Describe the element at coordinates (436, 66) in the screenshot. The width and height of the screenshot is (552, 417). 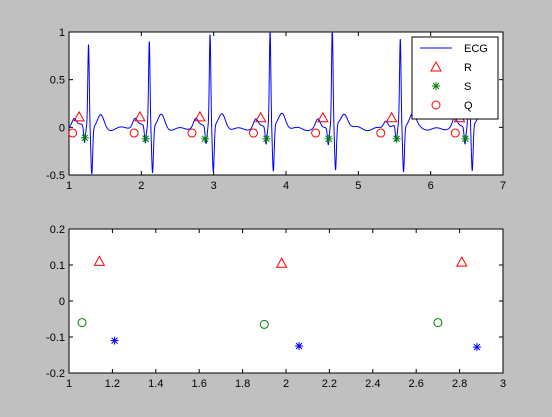
I see `legend-r-swatch` at that location.